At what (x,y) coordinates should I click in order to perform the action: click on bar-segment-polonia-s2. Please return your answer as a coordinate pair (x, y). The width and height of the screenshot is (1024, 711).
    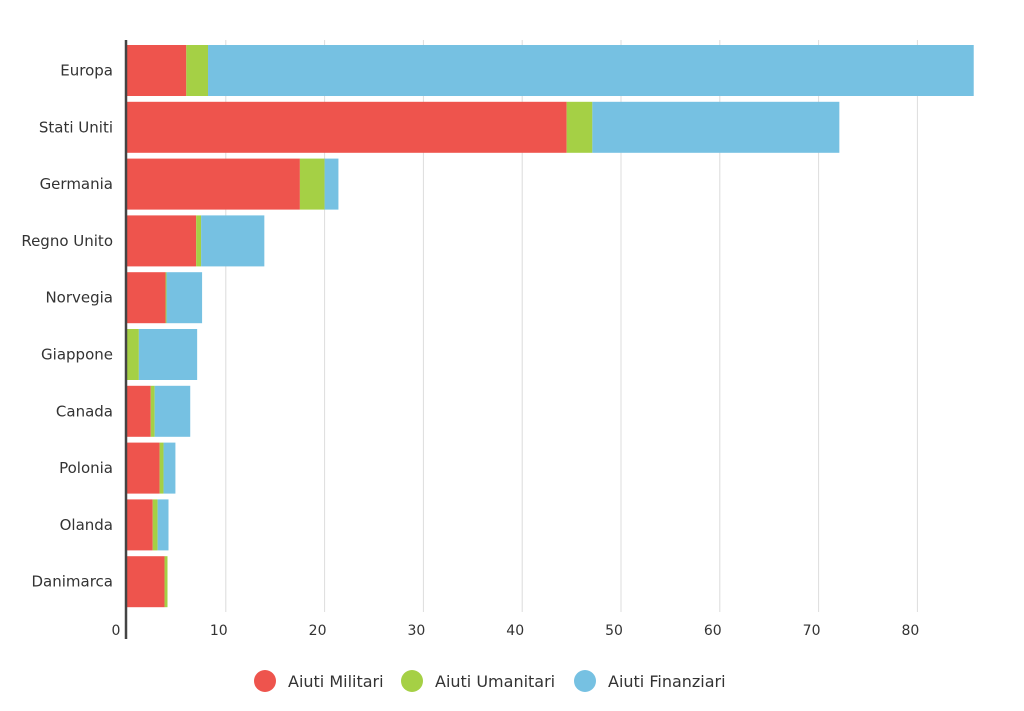
    Looking at the image, I should click on (169, 468).